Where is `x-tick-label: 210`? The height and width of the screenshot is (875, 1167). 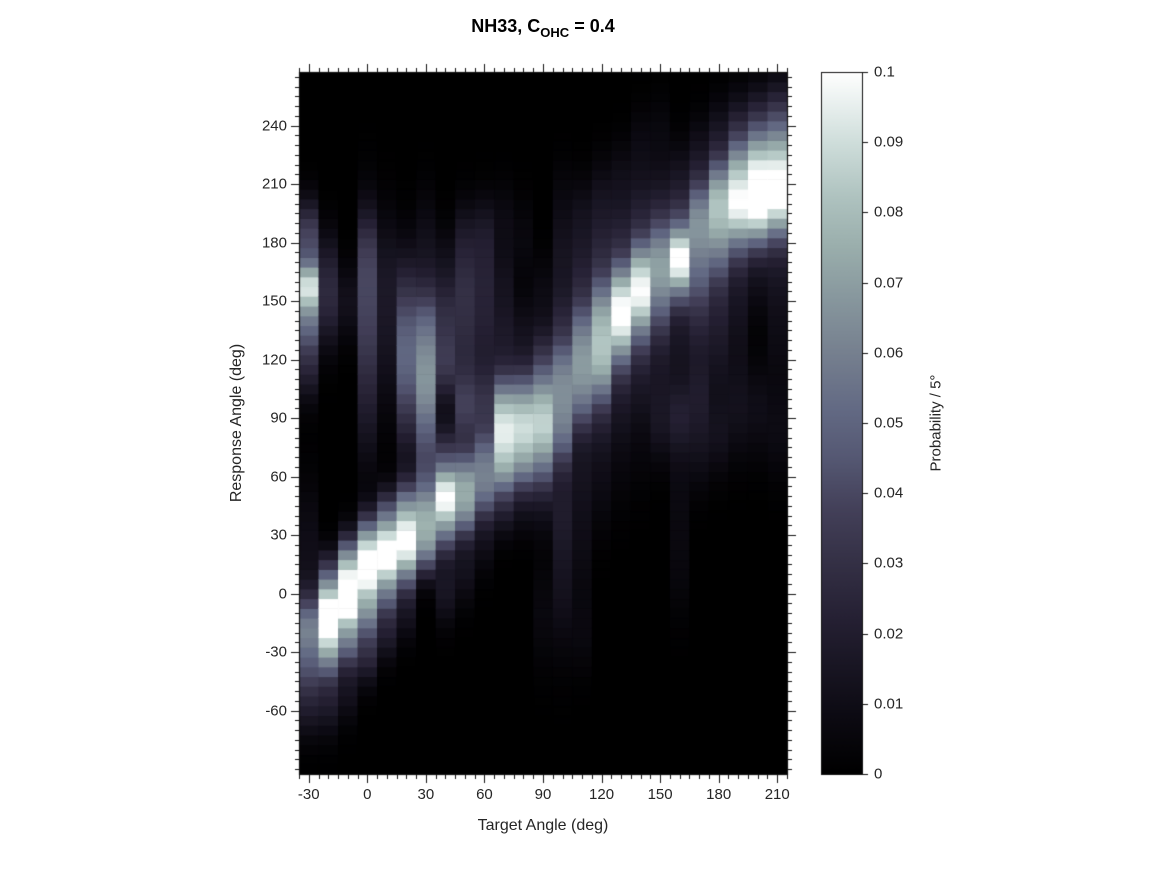 x-tick-label: 210 is located at coordinates (777, 794).